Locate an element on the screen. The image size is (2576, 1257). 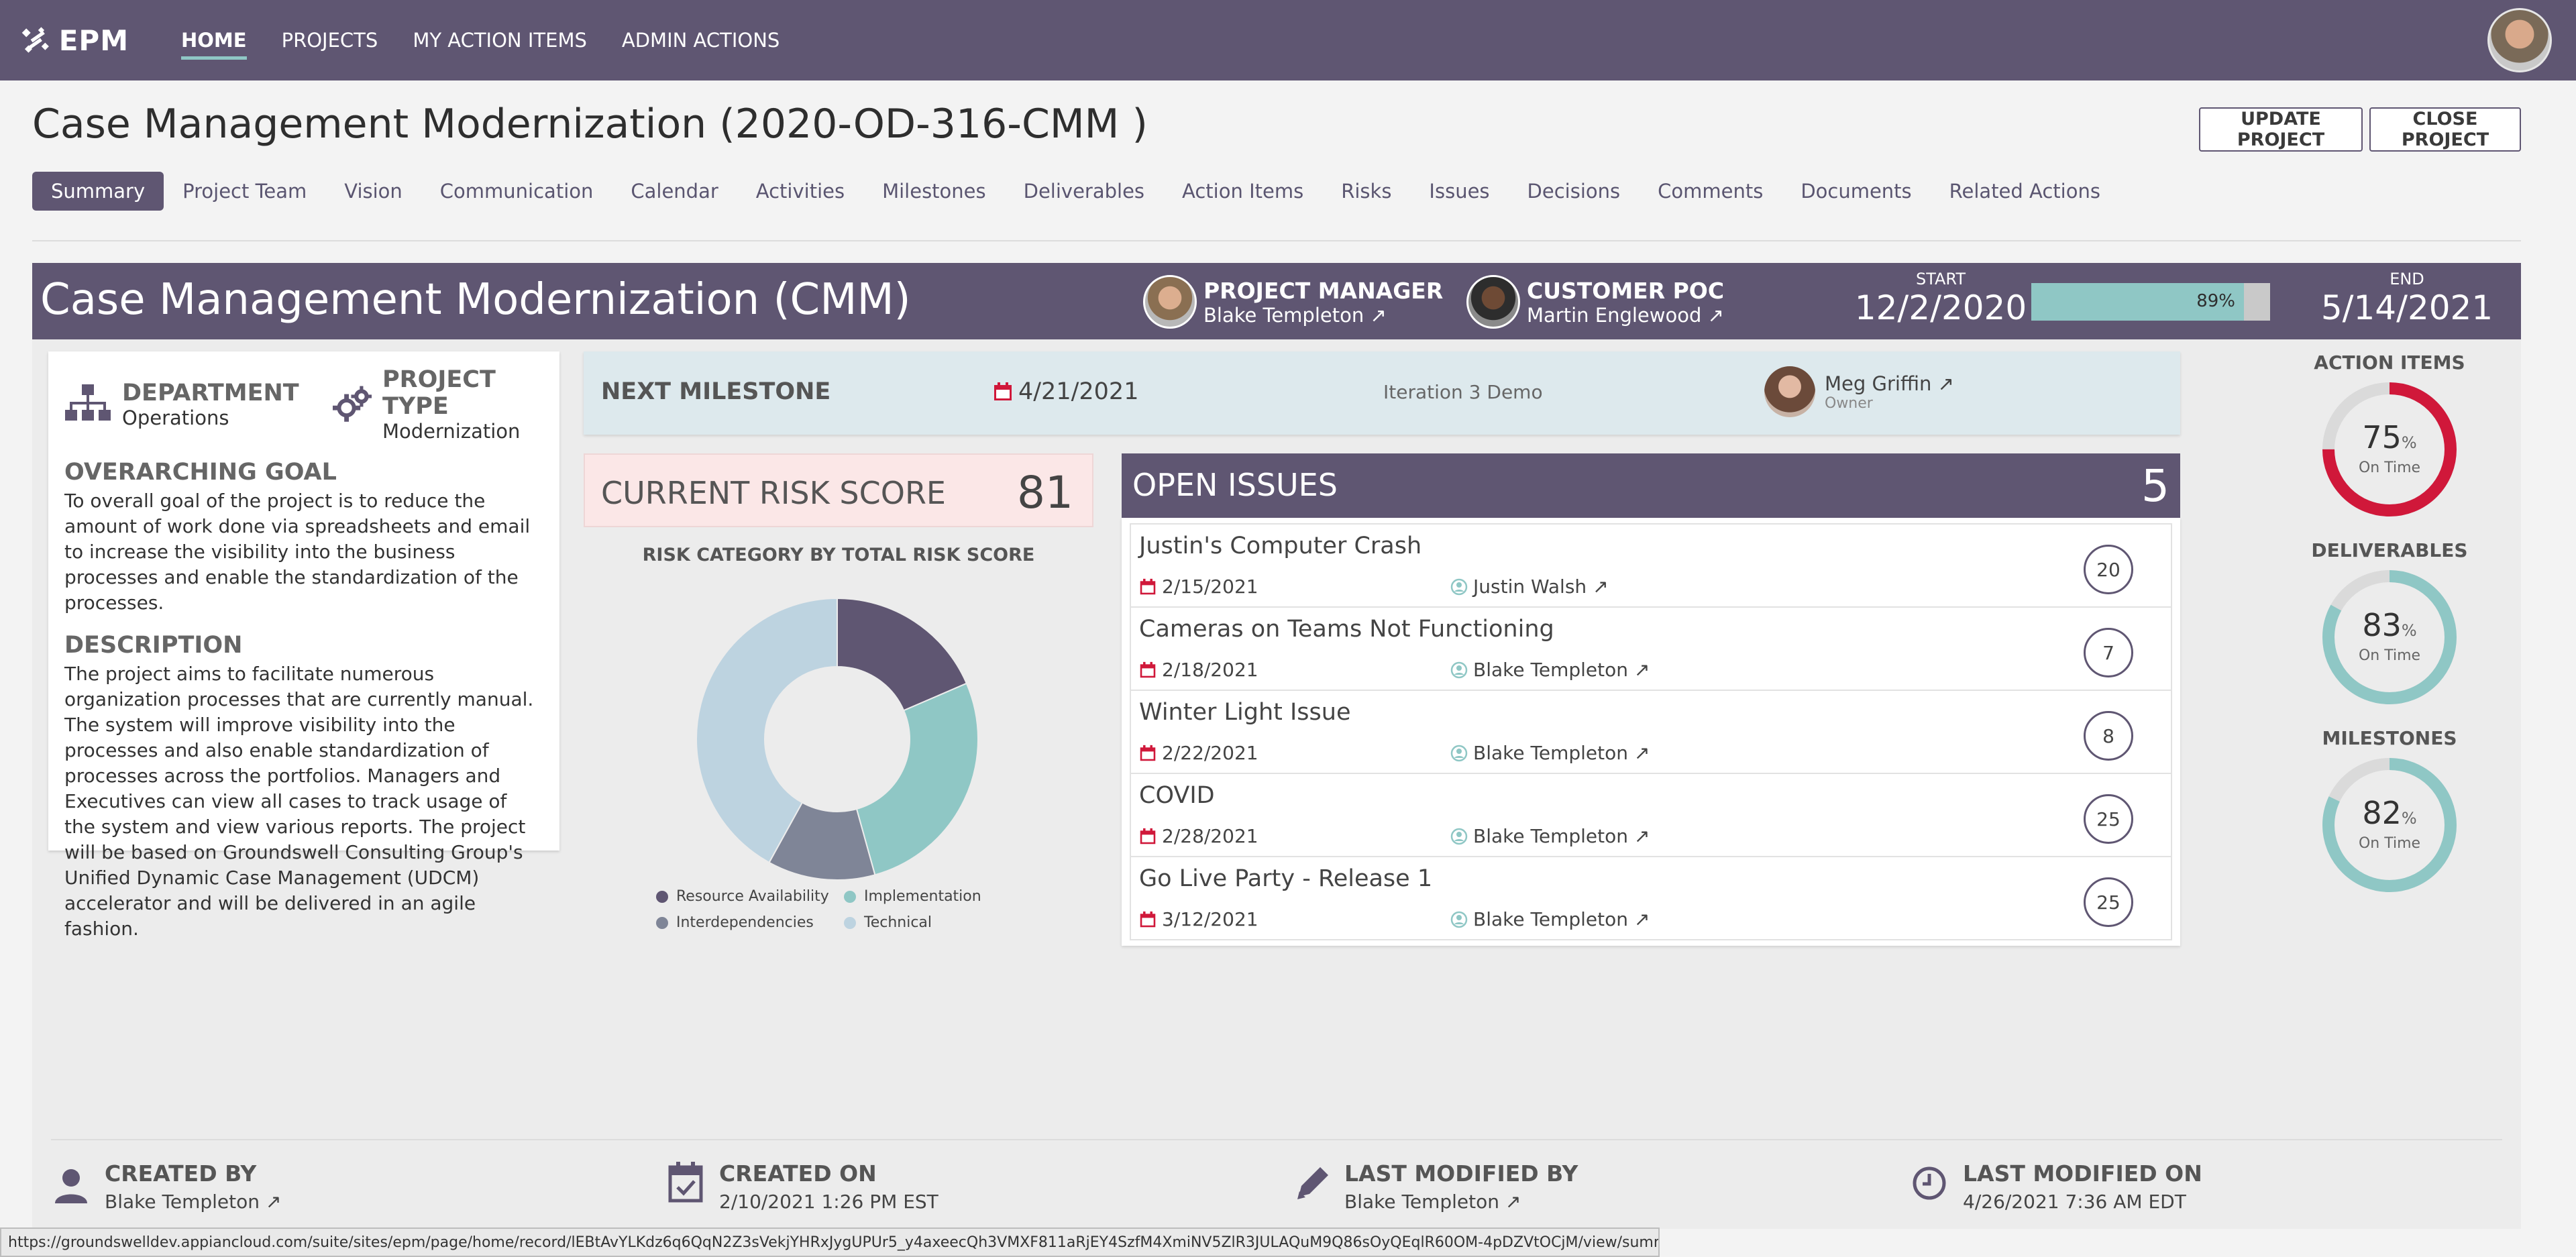
open-issues-header: OPEN ISSUES 5 is located at coordinates (1651, 486).